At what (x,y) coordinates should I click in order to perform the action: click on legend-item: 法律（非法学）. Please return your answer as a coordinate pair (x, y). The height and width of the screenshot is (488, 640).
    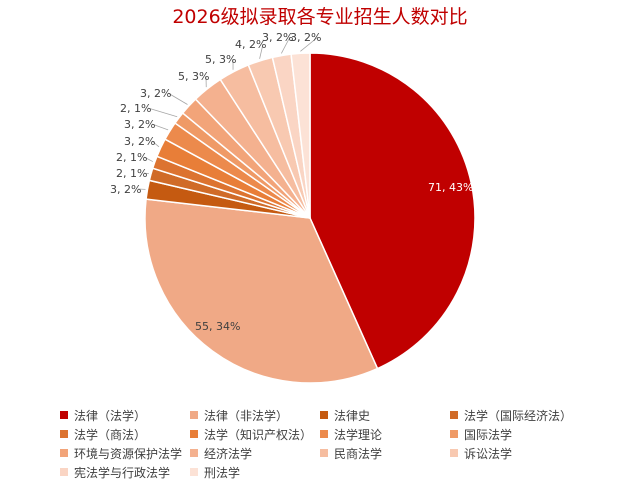
    Looking at the image, I should click on (255, 415).